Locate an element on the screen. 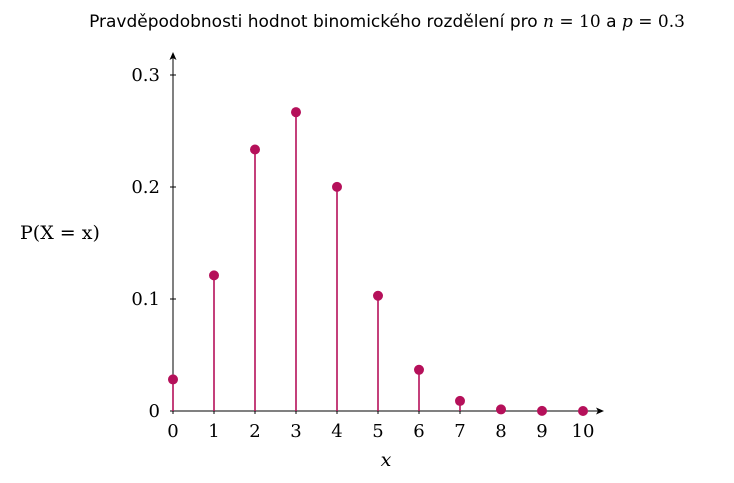 This screenshot has height=483, width=734. x-axis-arrow-icon is located at coordinates (600, 411).